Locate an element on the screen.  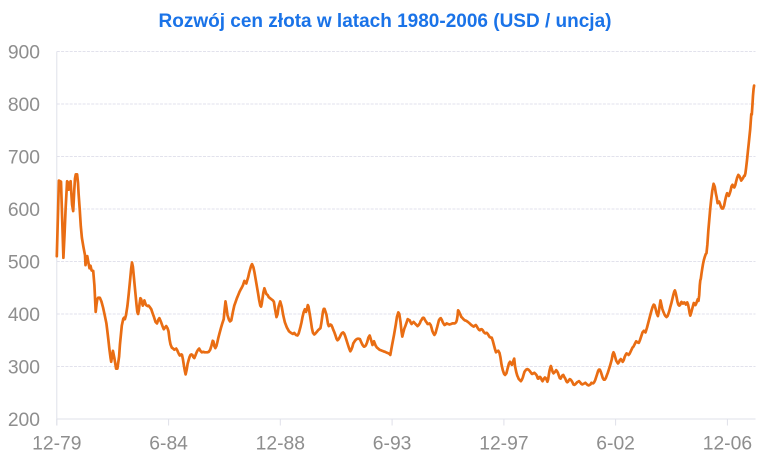
svg-text: 900 is located at coordinates (24, 53).